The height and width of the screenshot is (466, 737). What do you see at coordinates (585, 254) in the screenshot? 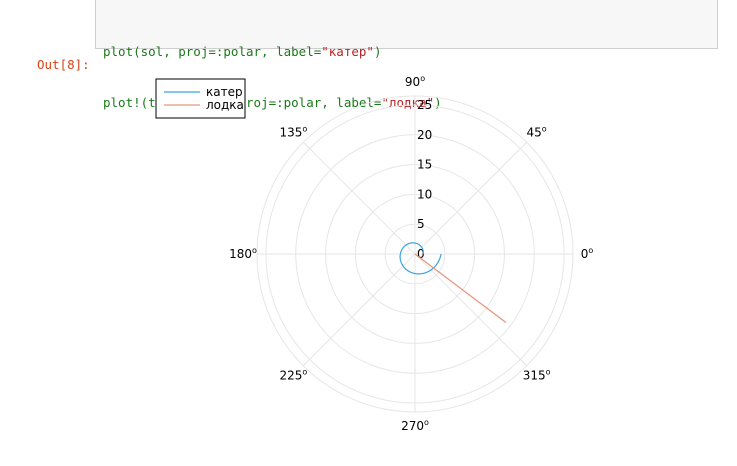
I see `angle-label-value: 0` at bounding box center [585, 254].